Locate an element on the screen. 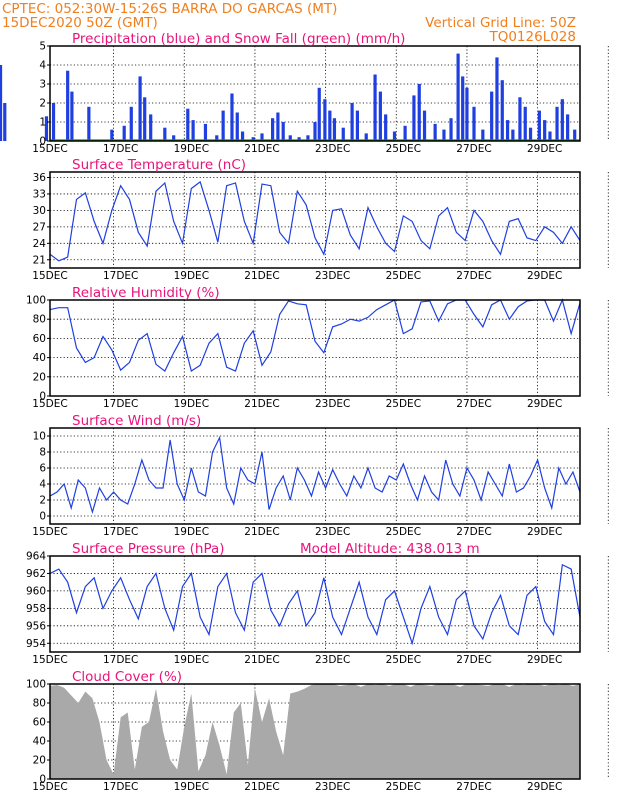 The image size is (618, 800). y-tick-label: 1 is located at coordinates (42, 123).